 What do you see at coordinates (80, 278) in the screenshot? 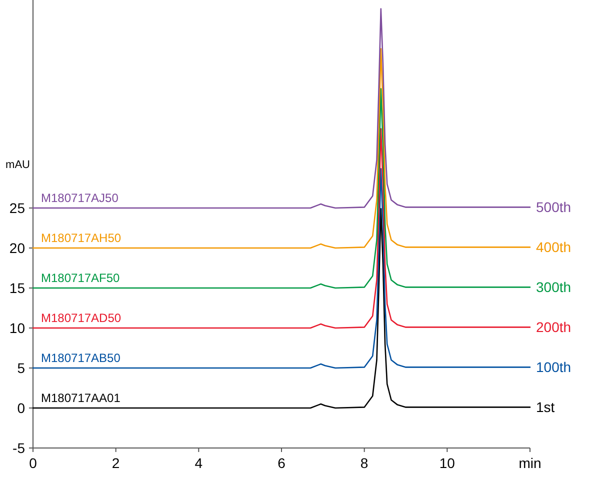
I see `annotation: M180717AF50` at bounding box center [80, 278].